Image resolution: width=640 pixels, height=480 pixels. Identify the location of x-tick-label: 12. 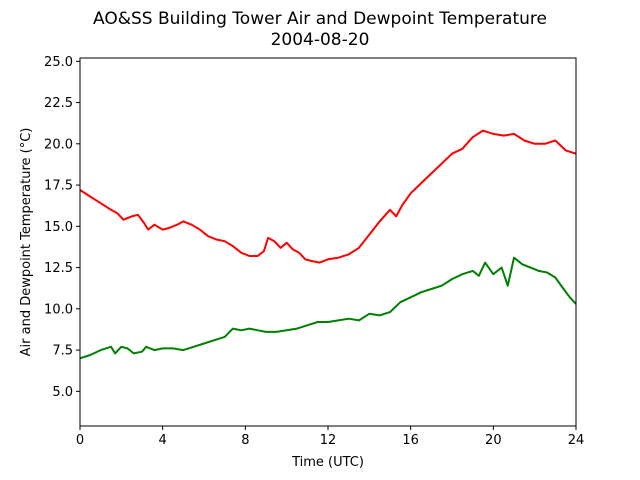
(328, 440).